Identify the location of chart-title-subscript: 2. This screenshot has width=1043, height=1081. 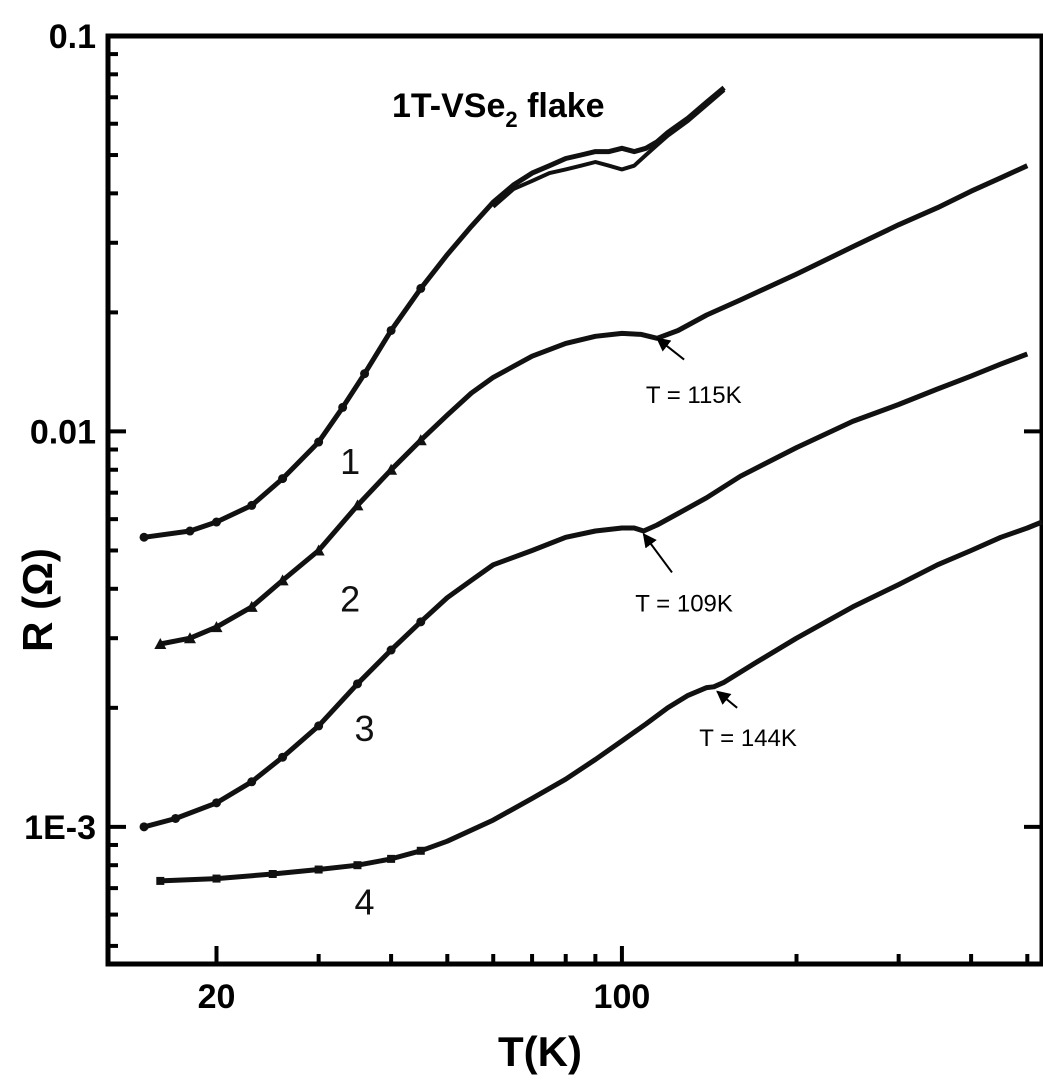
(511, 119).